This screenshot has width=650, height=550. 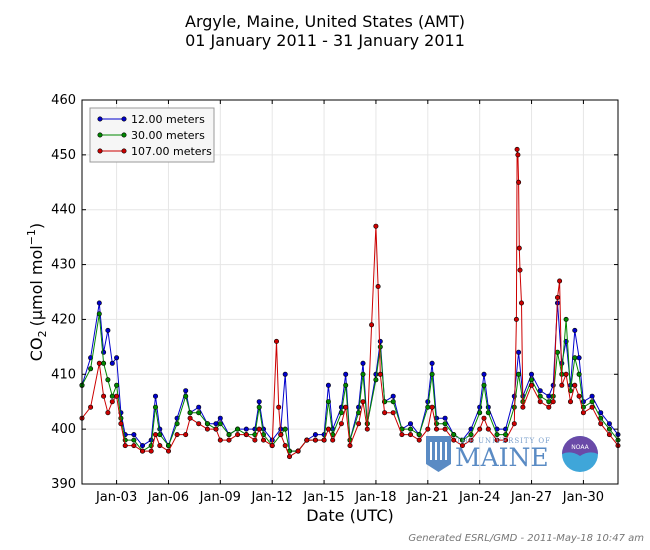 What do you see at coordinates (63, 374) in the screenshot?
I see `y-tick-label: 410` at bounding box center [63, 374].